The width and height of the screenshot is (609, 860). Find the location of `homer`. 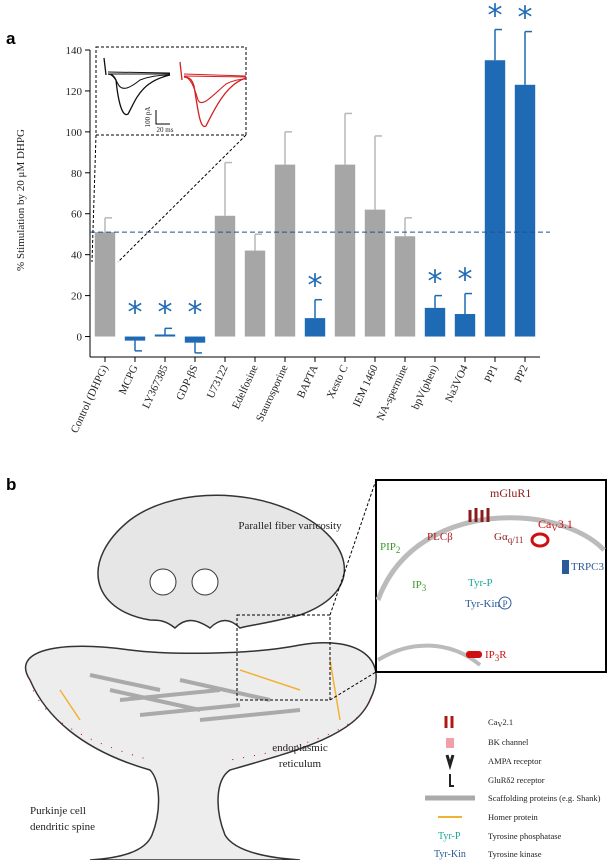

homer is located at coordinates (200, 690).